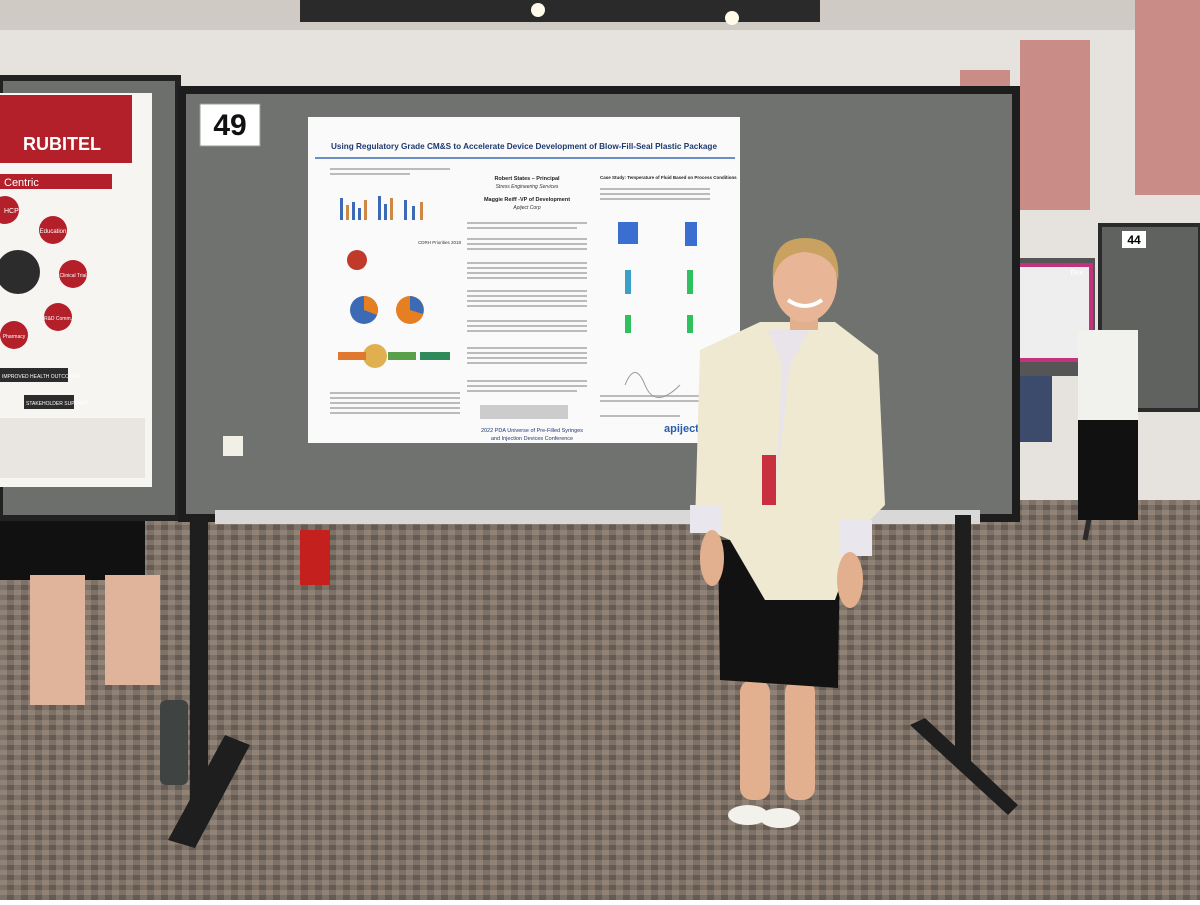 This screenshot has width=1200, height=905. What do you see at coordinates (20, 272) in the screenshot?
I see `center-node` at bounding box center [20, 272].